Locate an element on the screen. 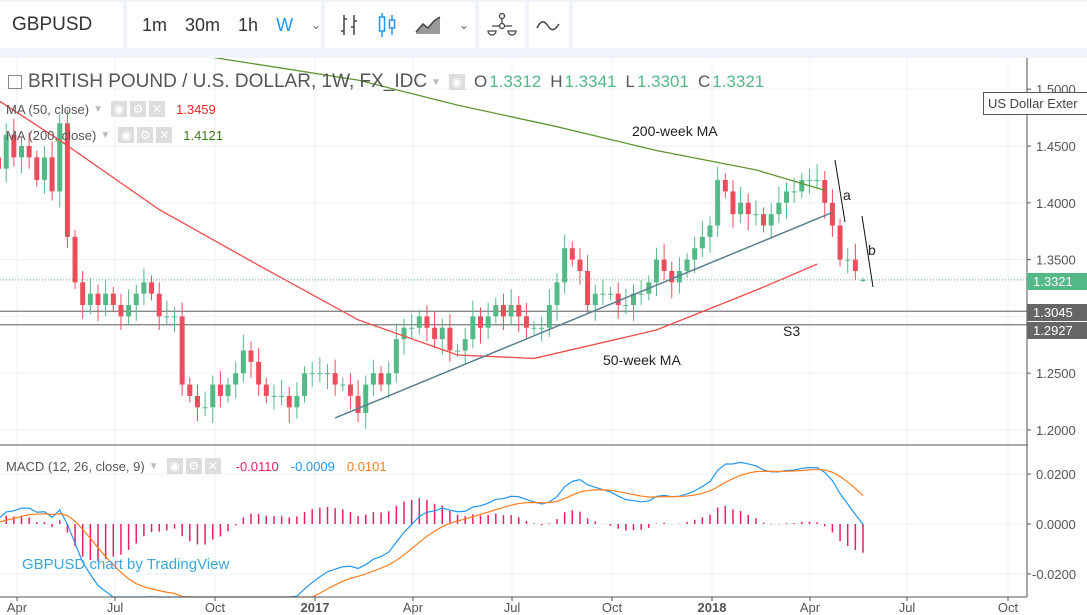 This screenshot has width=1087, height=615. macd-value: -0.0009 is located at coordinates (312, 466).